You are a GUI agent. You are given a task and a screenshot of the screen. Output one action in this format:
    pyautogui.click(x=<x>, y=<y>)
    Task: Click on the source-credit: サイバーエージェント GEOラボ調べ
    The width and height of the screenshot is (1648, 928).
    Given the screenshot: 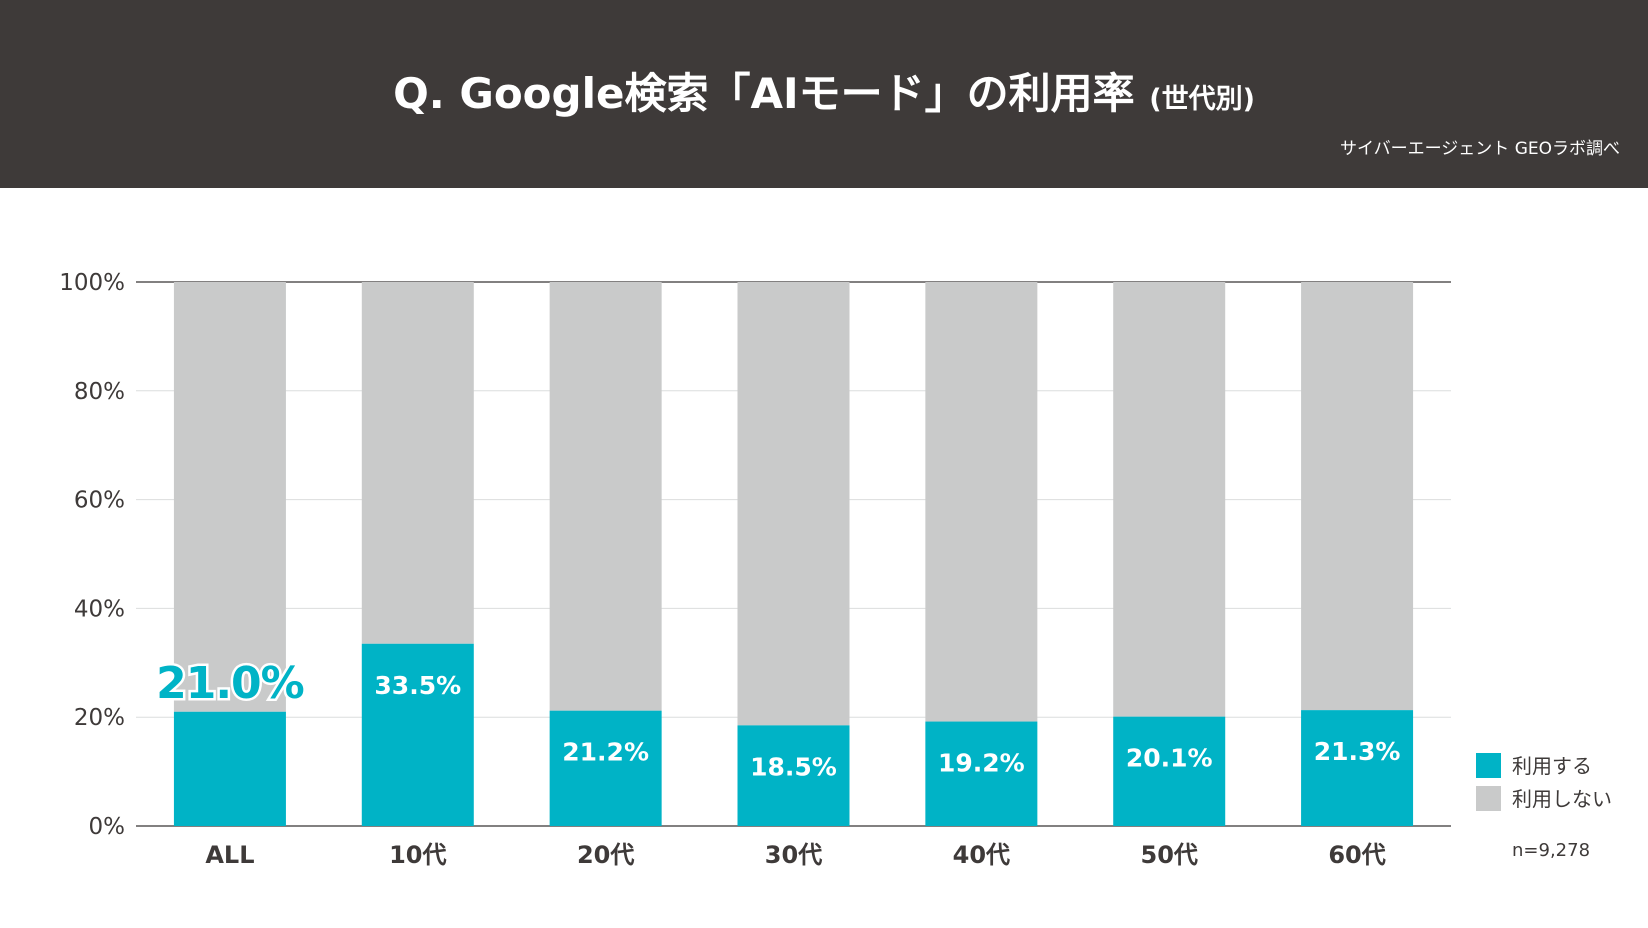 What is the action you would take?
    pyautogui.click(x=1479, y=149)
    